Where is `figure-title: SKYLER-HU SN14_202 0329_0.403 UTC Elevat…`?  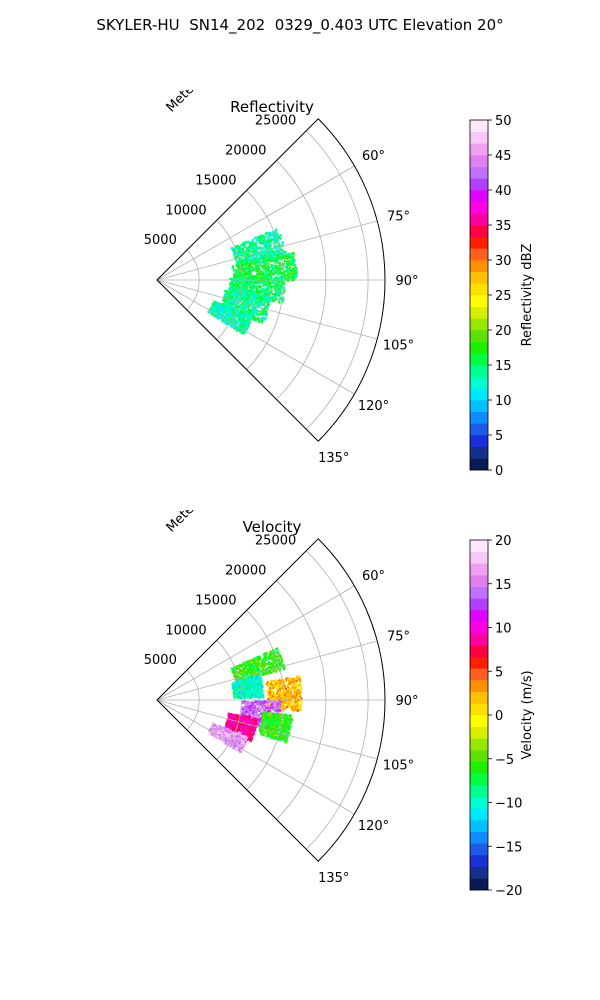 figure-title: SKYLER-HU SN14_202 0329_0.403 UTC Elevat… is located at coordinates (300, 25).